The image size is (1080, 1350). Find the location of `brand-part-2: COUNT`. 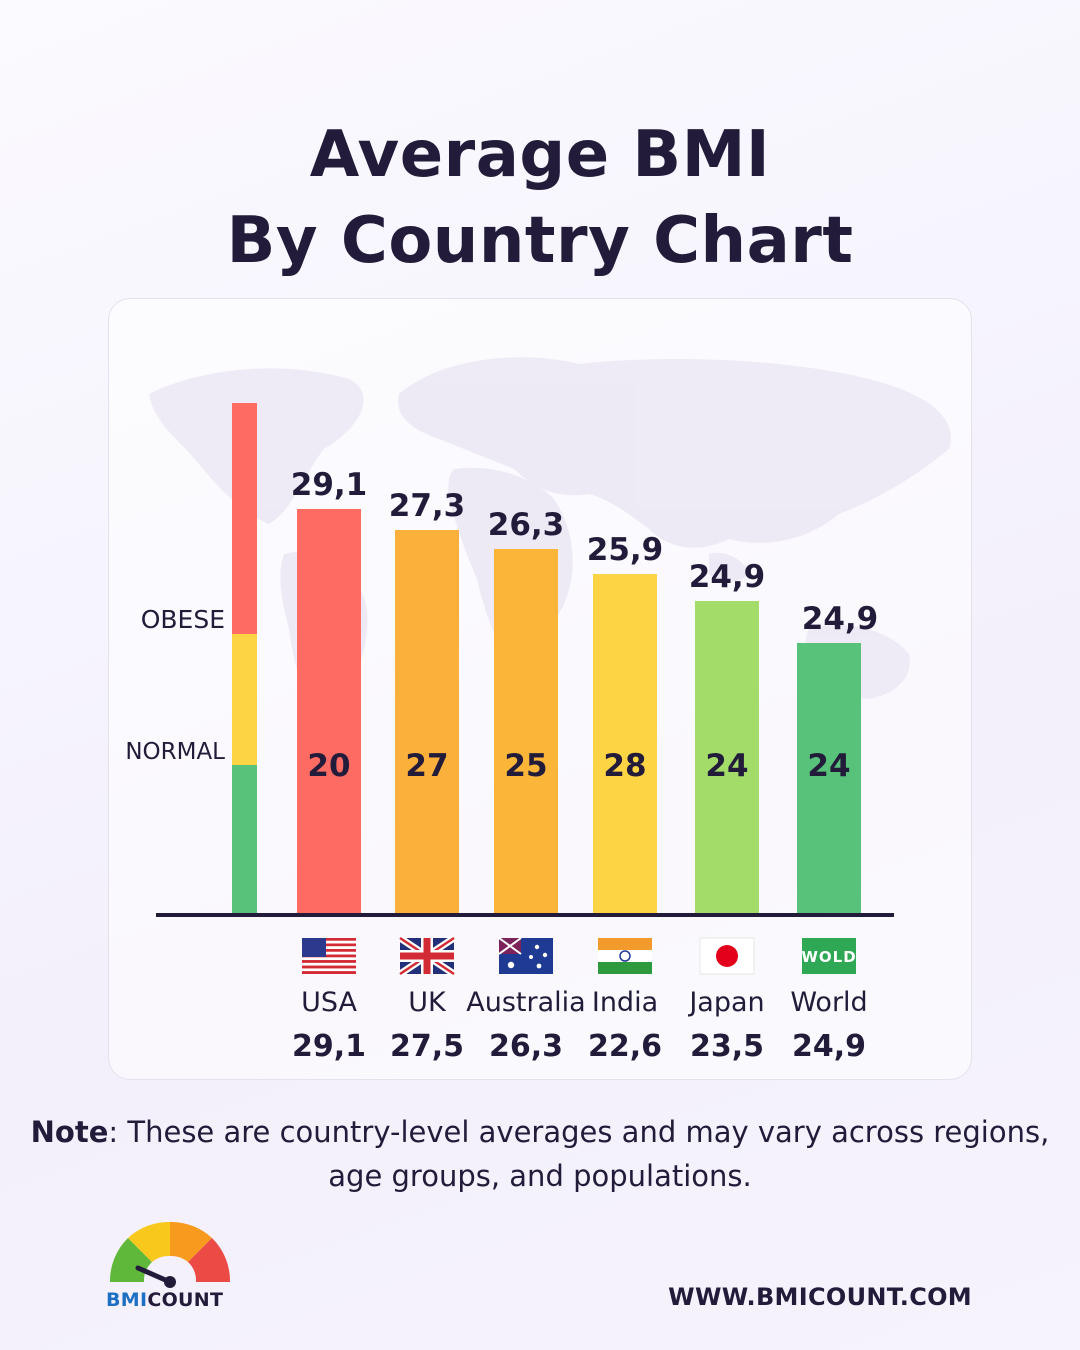

brand-part-2: COUNT is located at coordinates (185, 1300).